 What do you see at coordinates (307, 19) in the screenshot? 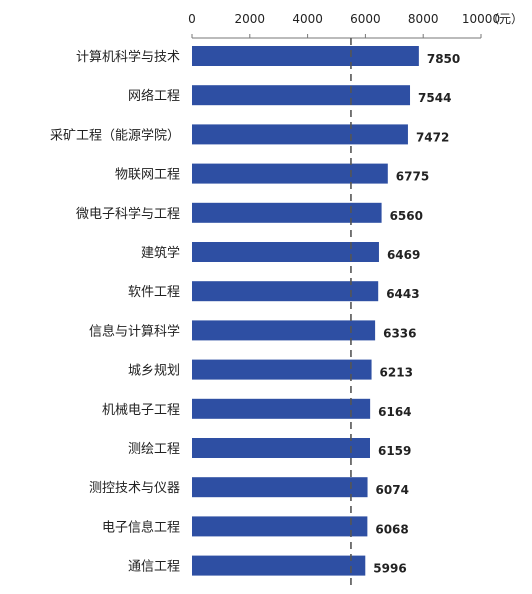
I see `x-tick-label: 4000` at bounding box center [307, 19].